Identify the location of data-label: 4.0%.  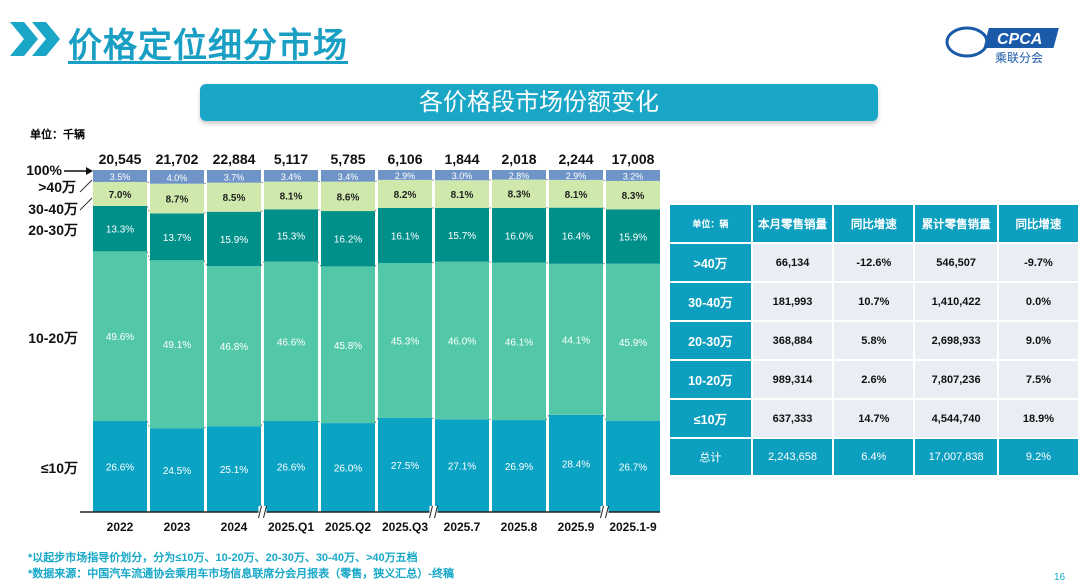
(177, 178).